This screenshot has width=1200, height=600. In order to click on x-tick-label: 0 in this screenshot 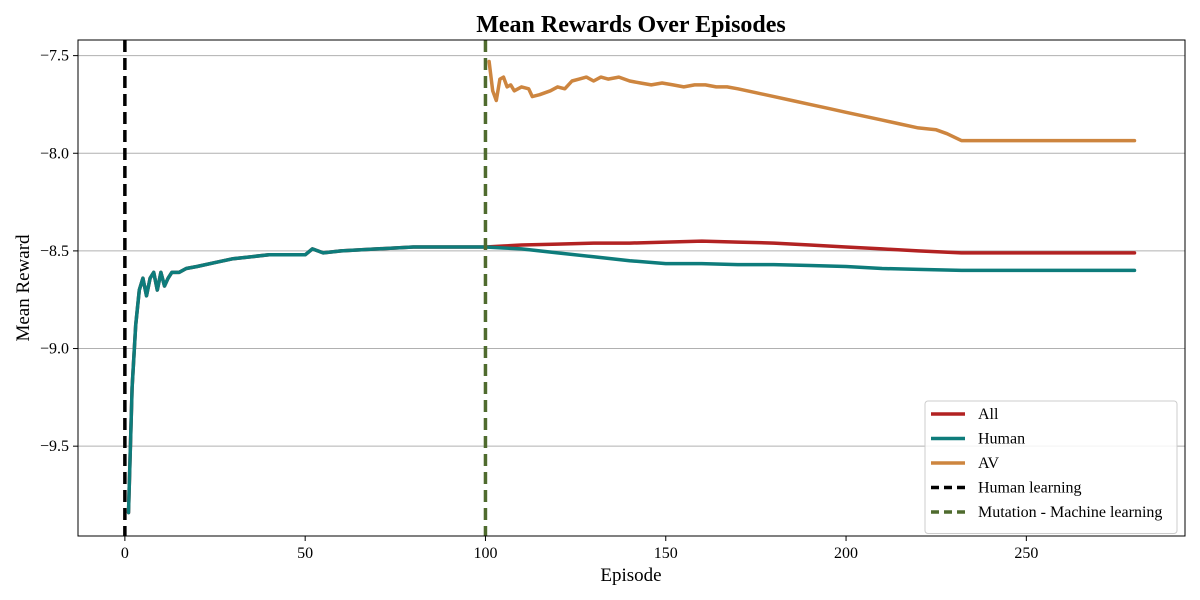, I will do `click(125, 553)`.